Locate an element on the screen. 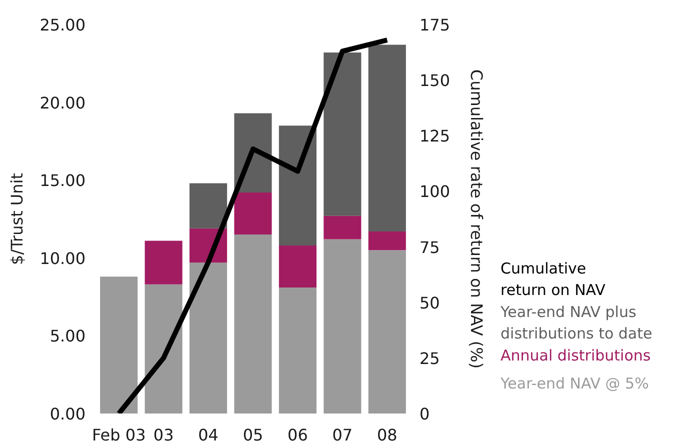  y-tick-label: 25.00 is located at coordinates (63, 25).